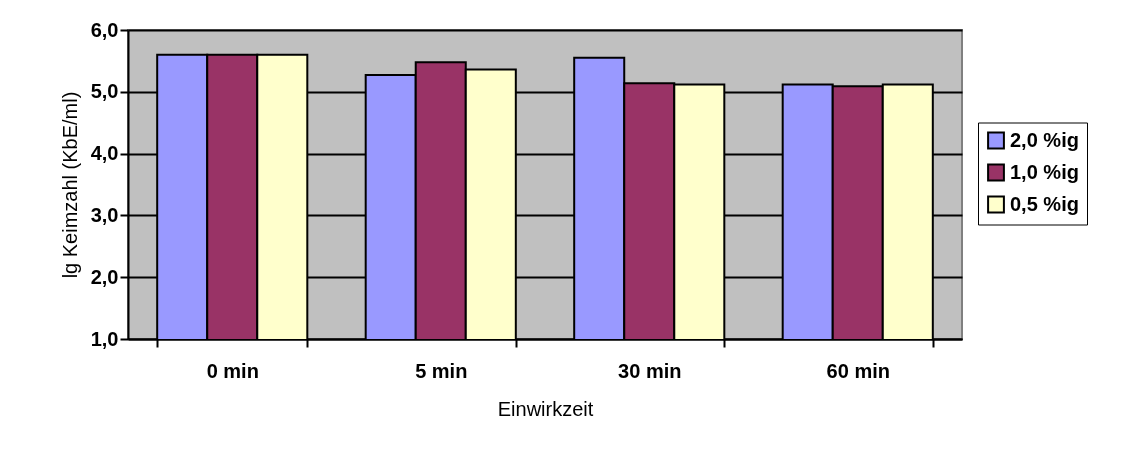 This screenshot has height=454, width=1139. I want to click on y-tick-label: 6,0, so click(104, 29).